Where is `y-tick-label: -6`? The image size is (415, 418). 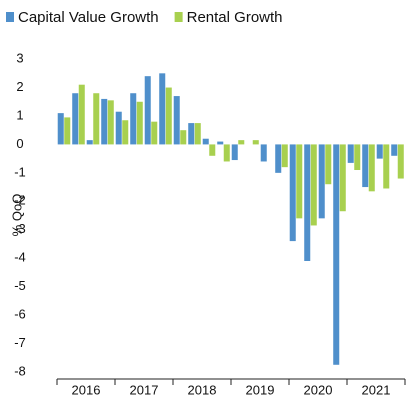 y-tick-label: -6 is located at coordinates (20, 313).